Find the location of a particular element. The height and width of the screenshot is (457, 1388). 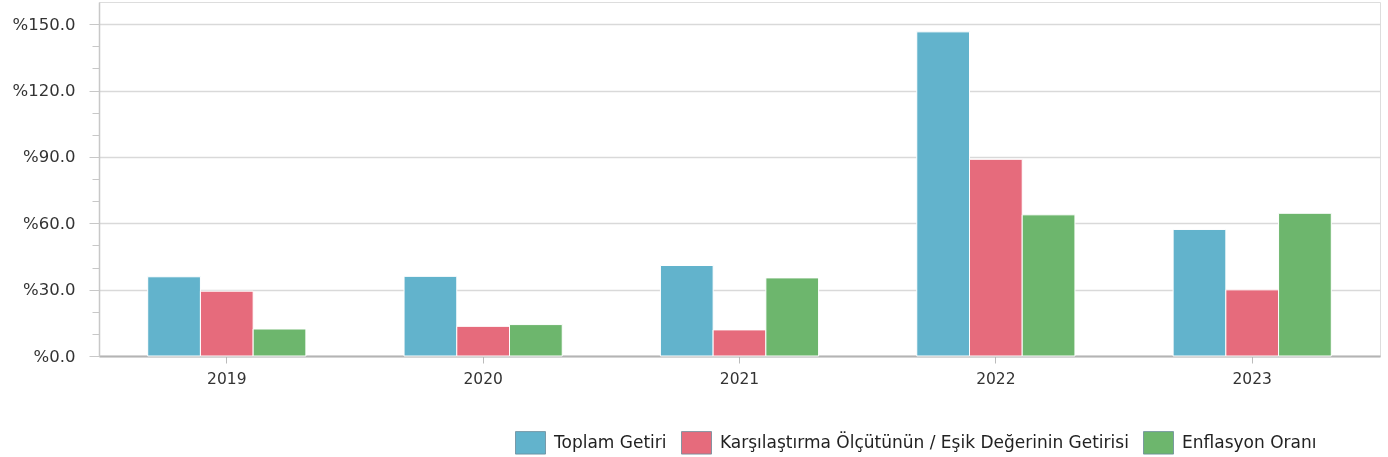

x-tick-label: 2023 is located at coordinates (1252, 378).